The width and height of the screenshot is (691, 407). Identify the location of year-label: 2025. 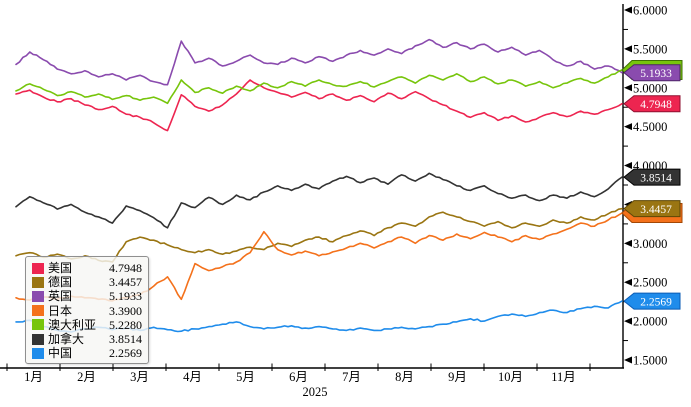
(315, 392).